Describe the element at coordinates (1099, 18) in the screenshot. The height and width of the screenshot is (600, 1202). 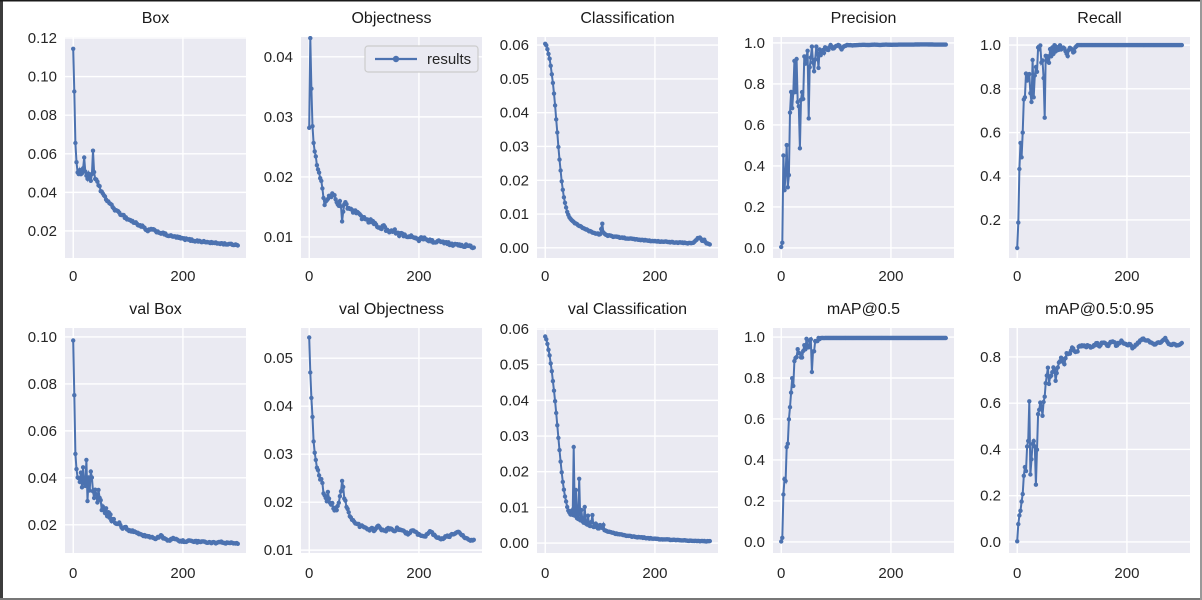
I see `subplot-title: Recall` at that location.